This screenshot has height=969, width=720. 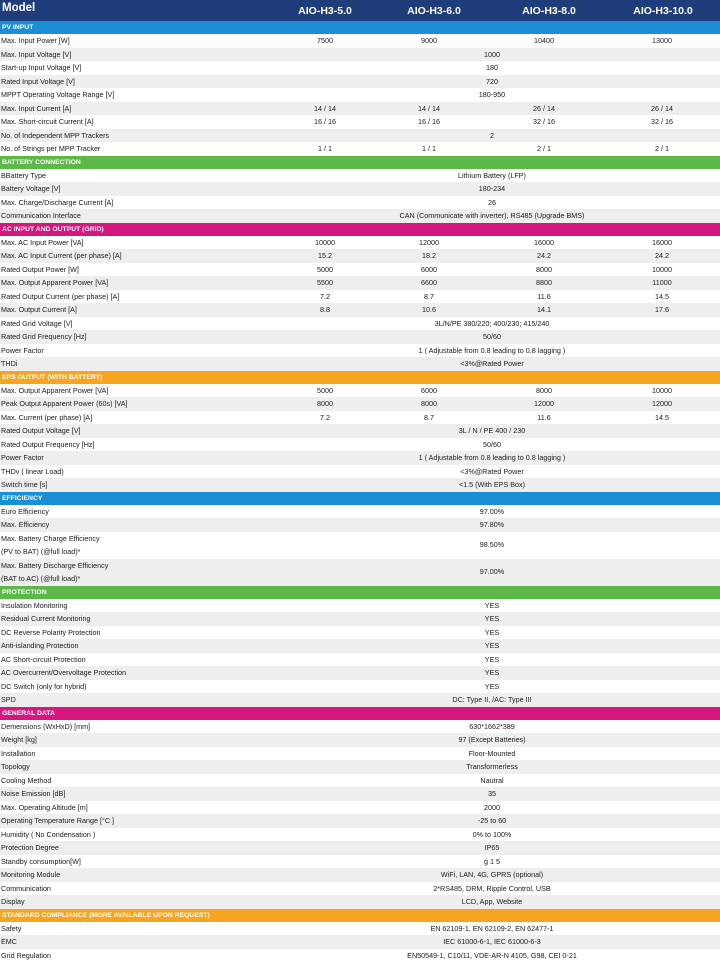 What do you see at coordinates (434, 11) in the screenshot?
I see `model-column-2: AIO-H3-6.0` at bounding box center [434, 11].